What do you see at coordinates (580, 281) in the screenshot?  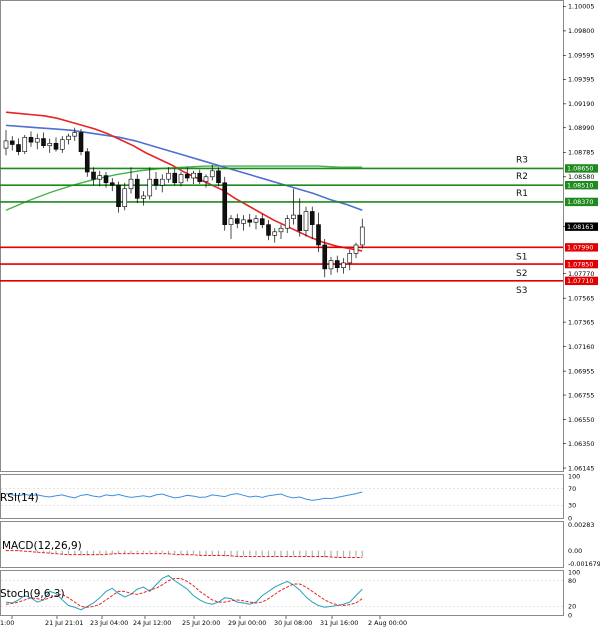 I see `level-tag-label-s3: 1.07710` at bounding box center [580, 281].